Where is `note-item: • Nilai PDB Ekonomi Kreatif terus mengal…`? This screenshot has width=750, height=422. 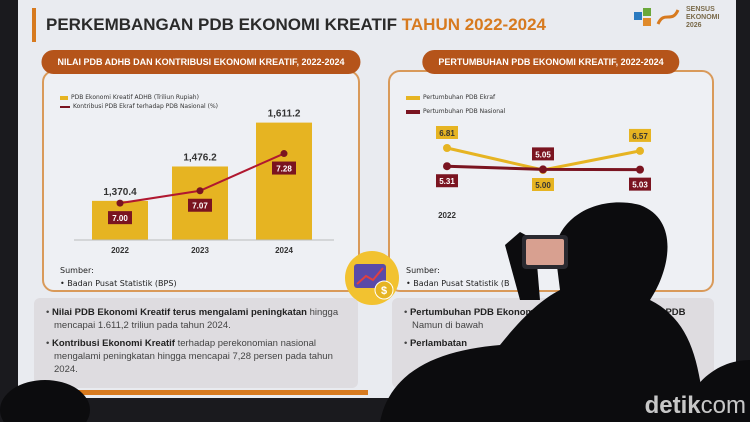 note-item: • Nilai PDB Ekonomi Kreatif terus mengal… is located at coordinates (192, 319).